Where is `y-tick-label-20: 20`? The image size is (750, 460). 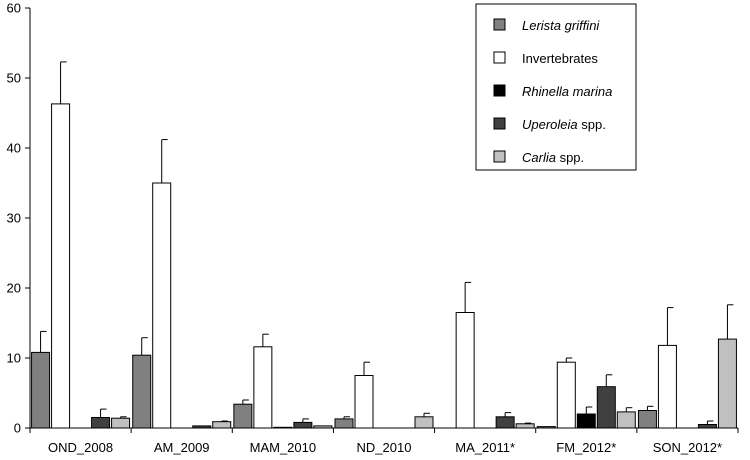
y-tick-label-20: 20 is located at coordinates (14, 288).